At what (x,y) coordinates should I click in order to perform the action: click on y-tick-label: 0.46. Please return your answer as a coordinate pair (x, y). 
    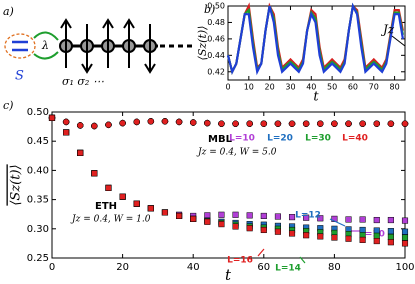
    Looking at the image, I should click on (216, 38).